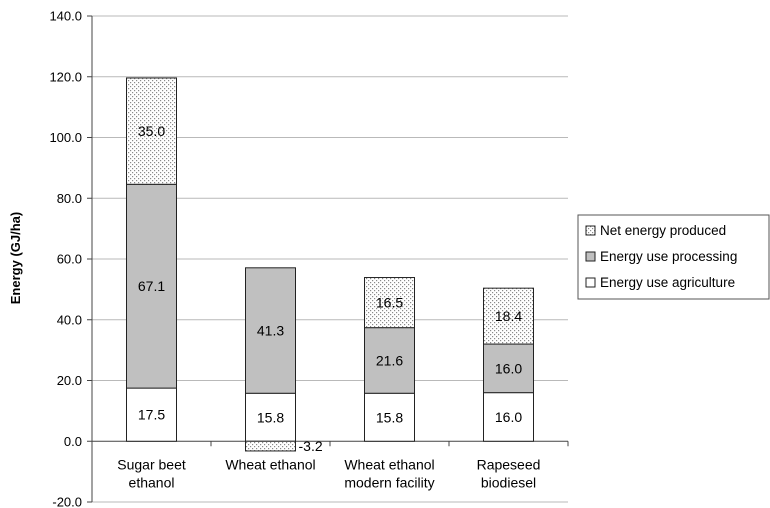 This screenshot has height=508, width=770. Describe the element at coordinates (65, 16) in the screenshot. I see `y-tick-label: 140.0` at that location.